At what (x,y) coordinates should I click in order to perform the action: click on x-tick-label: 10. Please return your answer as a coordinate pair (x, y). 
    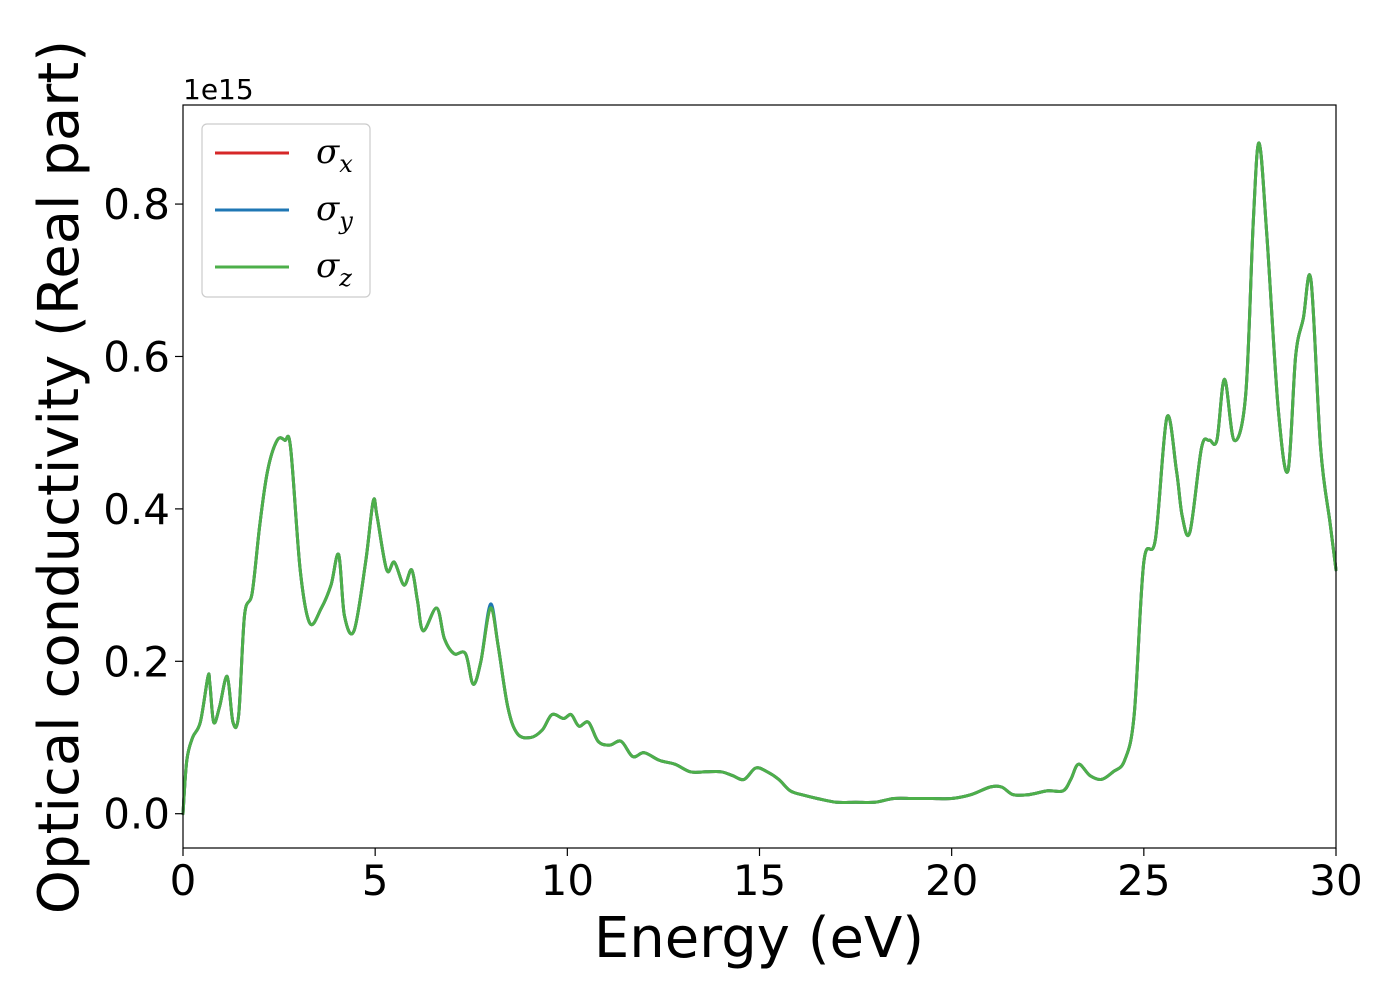
    Looking at the image, I should click on (567, 880).